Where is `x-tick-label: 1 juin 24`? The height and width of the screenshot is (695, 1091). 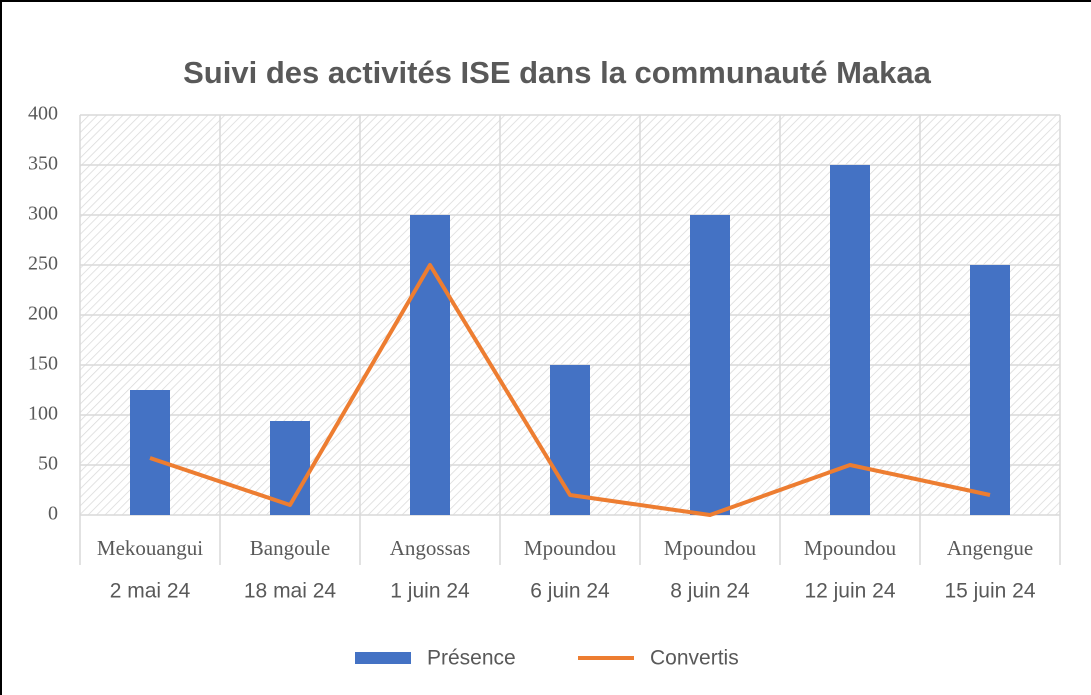 x-tick-label: 1 juin 24 is located at coordinates (430, 591).